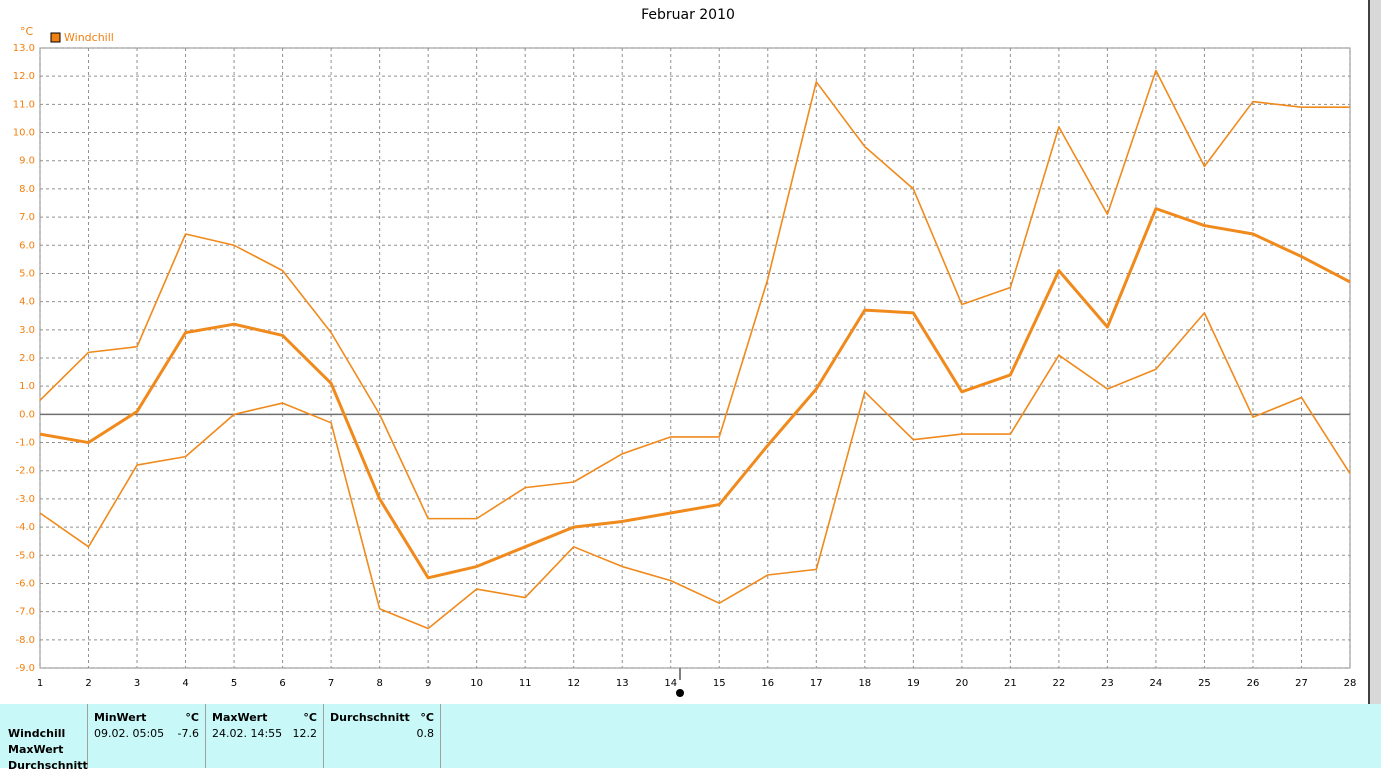  What do you see at coordinates (25, 499) in the screenshot?
I see `y-tick-label: -3.0` at bounding box center [25, 499].